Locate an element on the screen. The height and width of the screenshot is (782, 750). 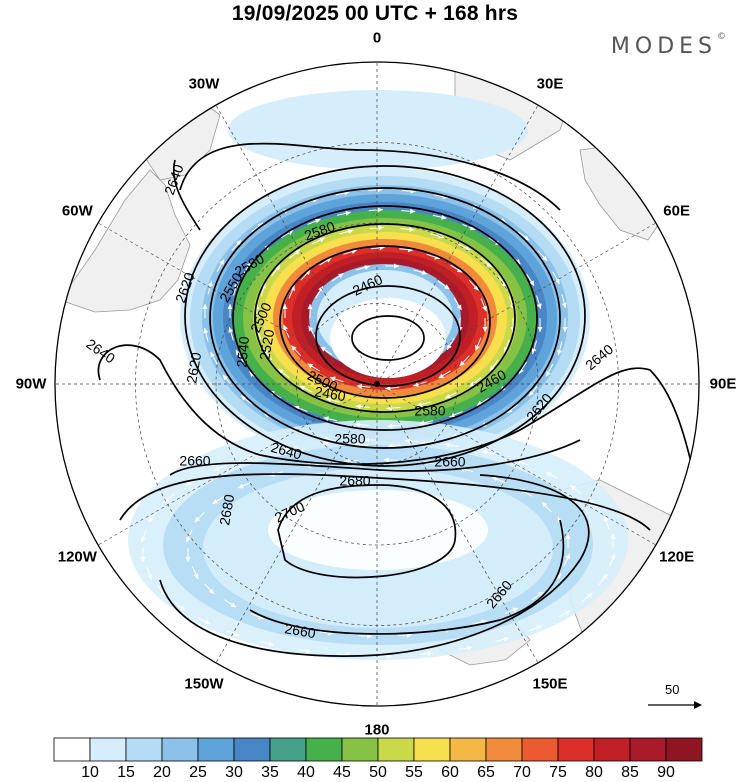
colorbar-tick-label: 50 is located at coordinates (378, 772).